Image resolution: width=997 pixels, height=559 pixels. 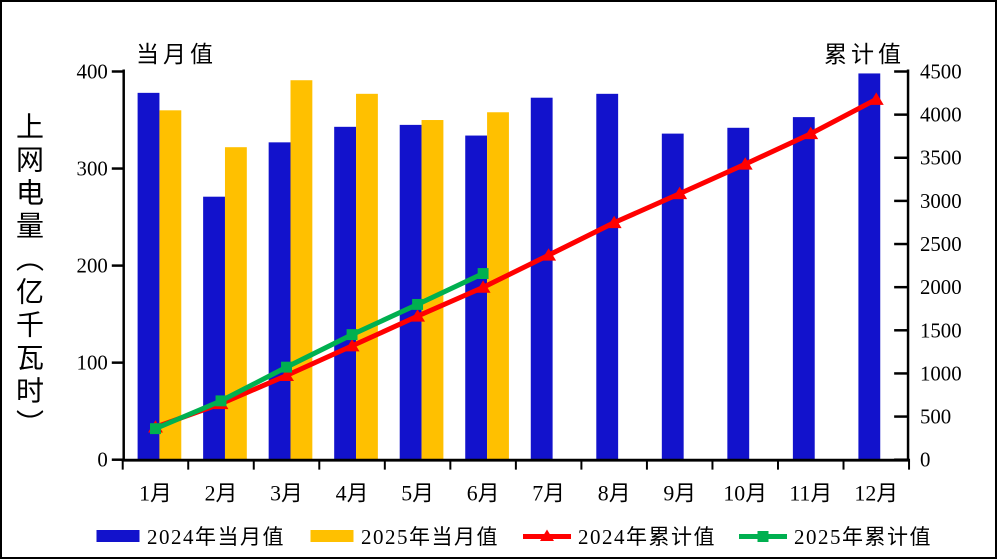 What do you see at coordinates (876, 493) in the screenshot?
I see `x-axis-label-12月: 12月` at bounding box center [876, 493].